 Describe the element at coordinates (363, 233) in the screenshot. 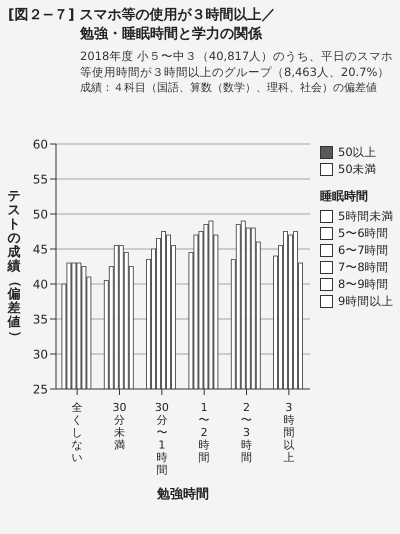

I see `legend-label: 5〜6時間` at that location.